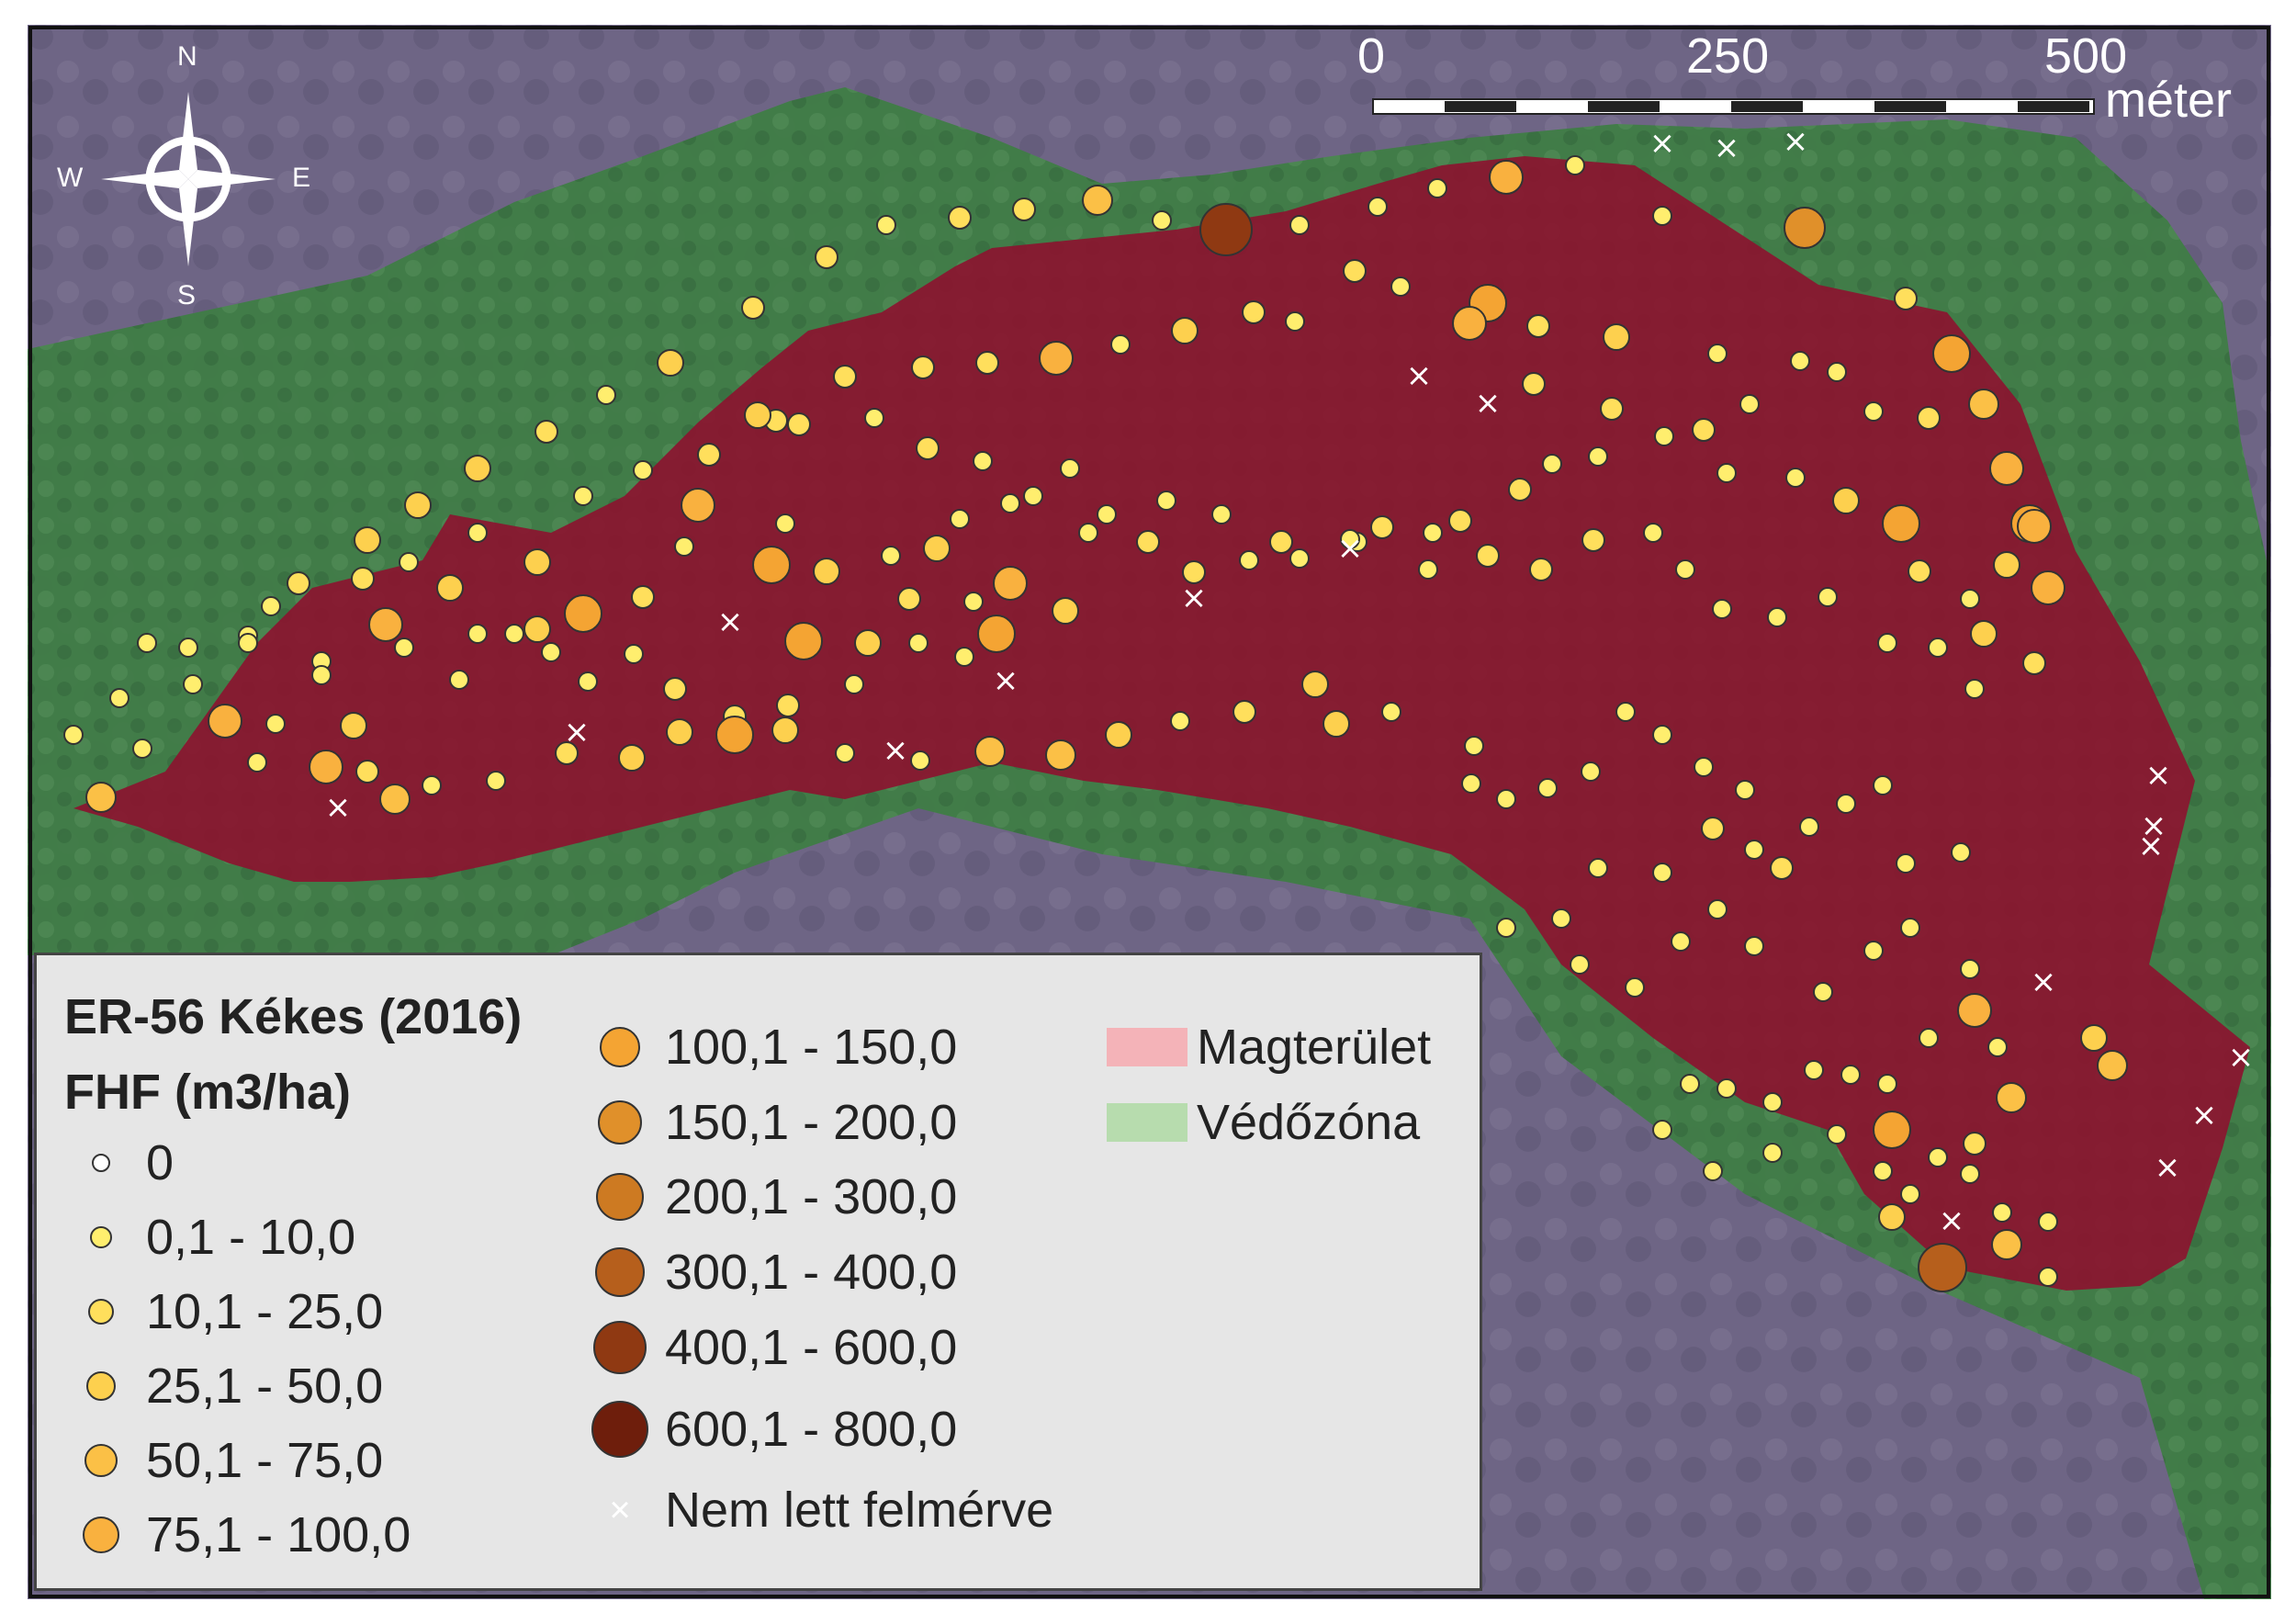 The height and width of the screenshot is (1624, 2296). Describe the element at coordinates (301, 178) in the screenshot. I see `compass-east-label: E` at that location.